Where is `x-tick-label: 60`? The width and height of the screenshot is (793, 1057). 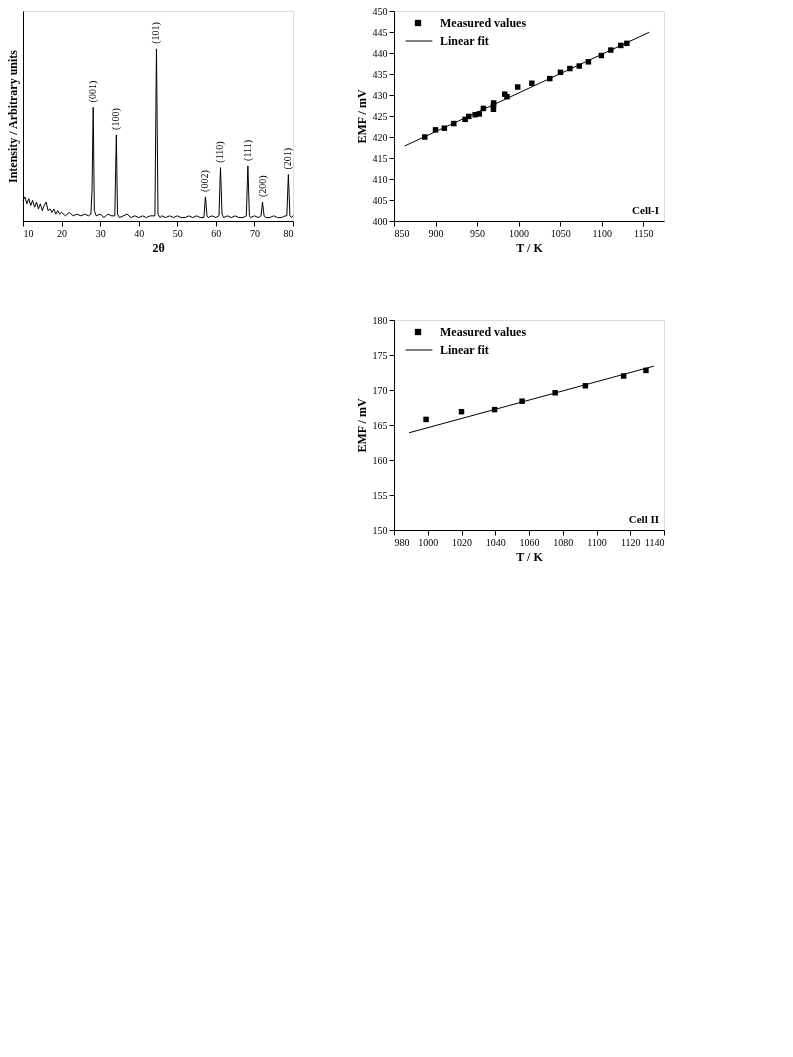 x-tick-label: 60 is located at coordinates (216, 233).